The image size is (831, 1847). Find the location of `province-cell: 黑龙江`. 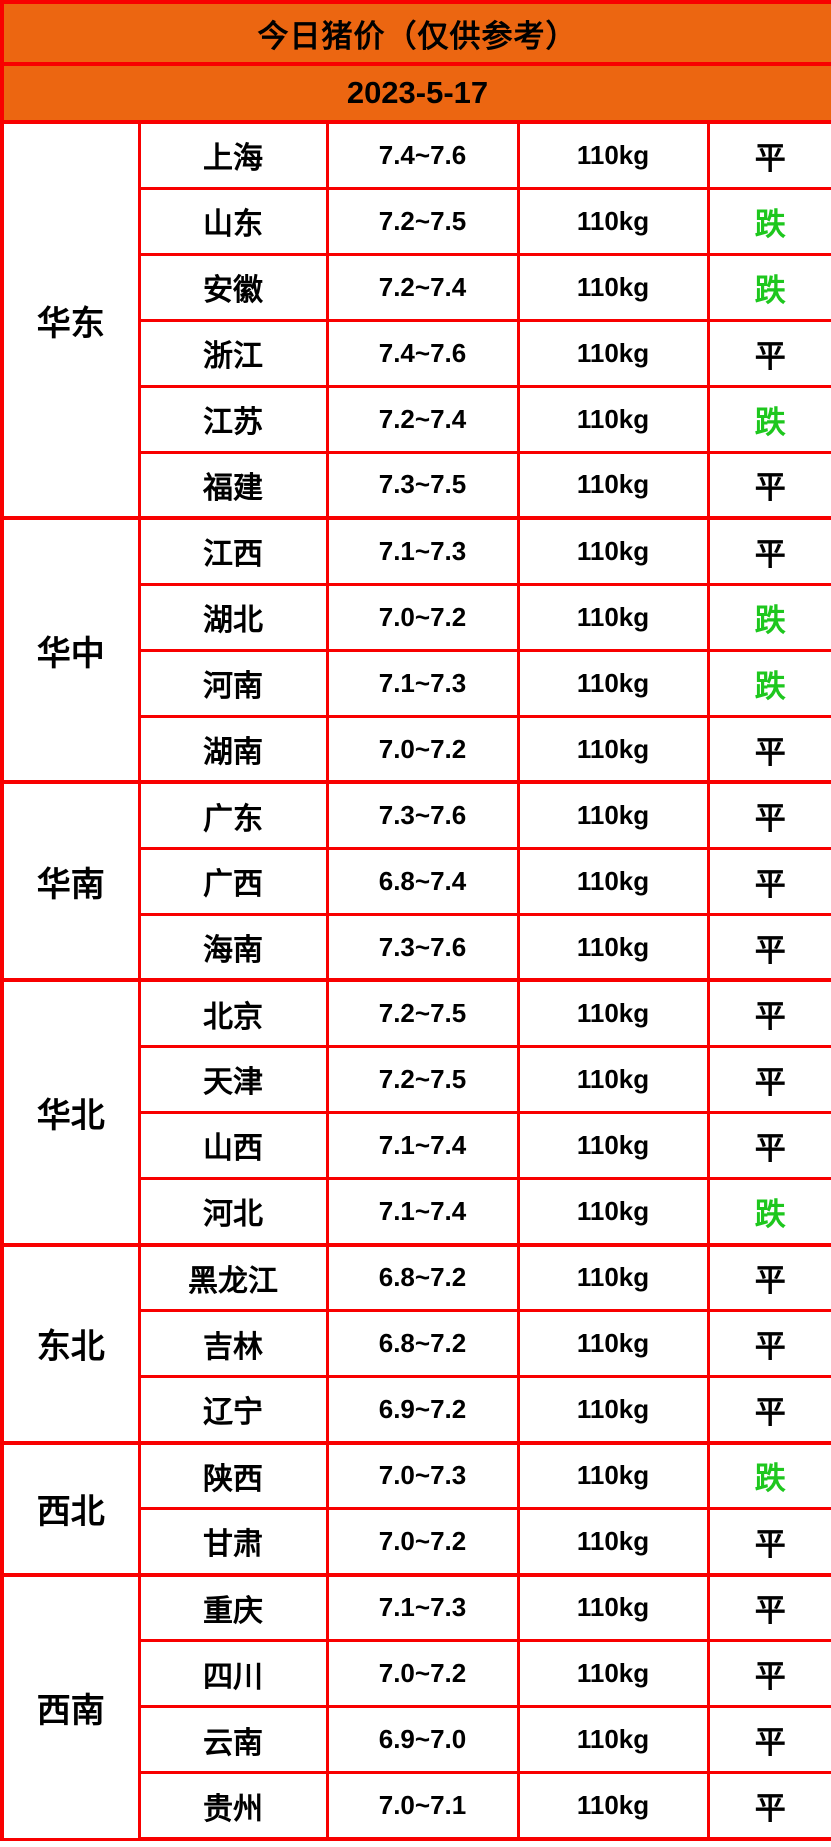

province-cell: 黑龙江 is located at coordinates (233, 1277).